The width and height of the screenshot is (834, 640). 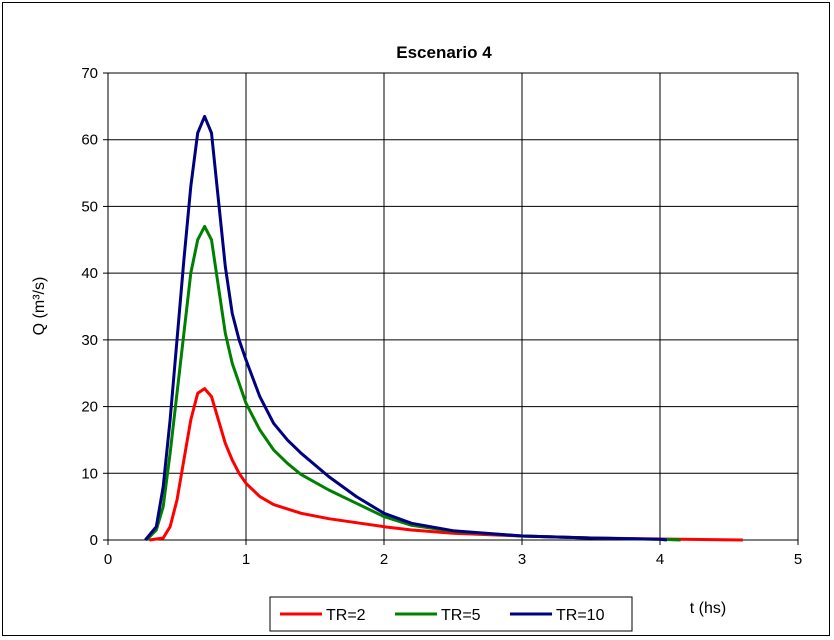 What do you see at coordinates (384, 559) in the screenshot?
I see `x-tick-label: 2` at bounding box center [384, 559].